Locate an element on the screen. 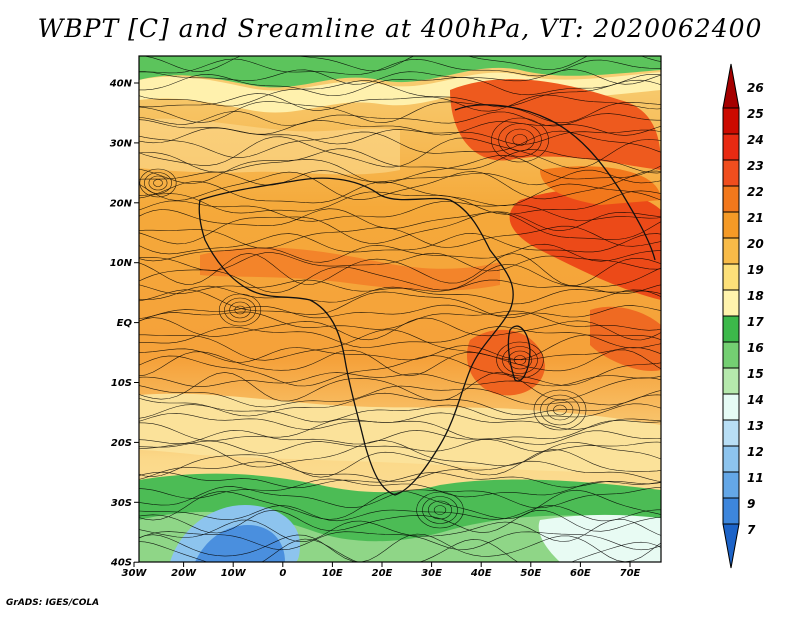  lon-tick-label: 50E is located at coordinates (530, 573).